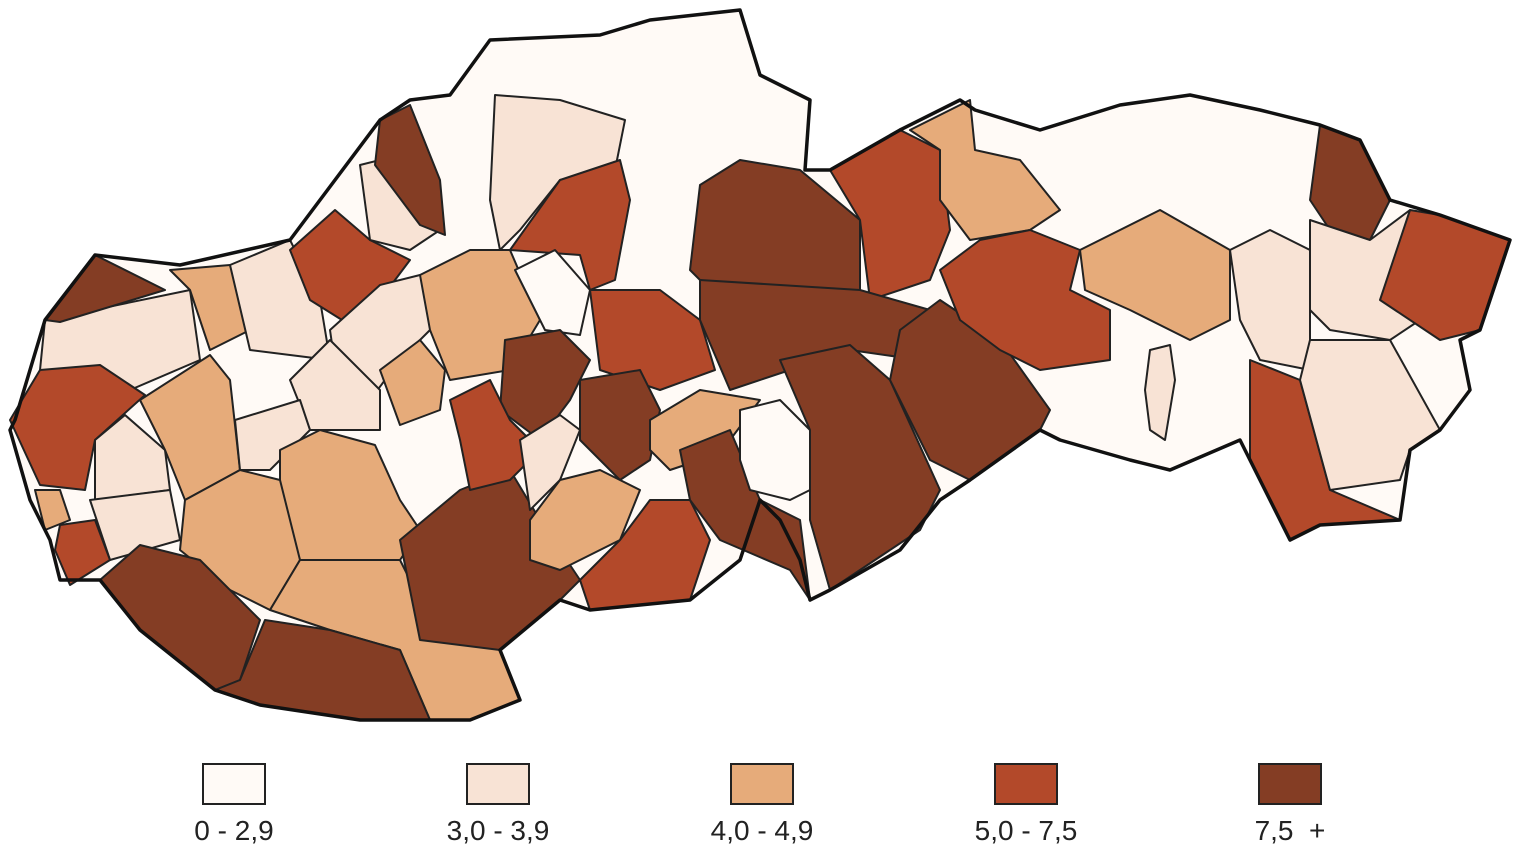 The width and height of the screenshot is (1531, 858). What do you see at coordinates (762, 830) in the screenshot?
I see `legend-label: 4,0 - 4,9` at bounding box center [762, 830].